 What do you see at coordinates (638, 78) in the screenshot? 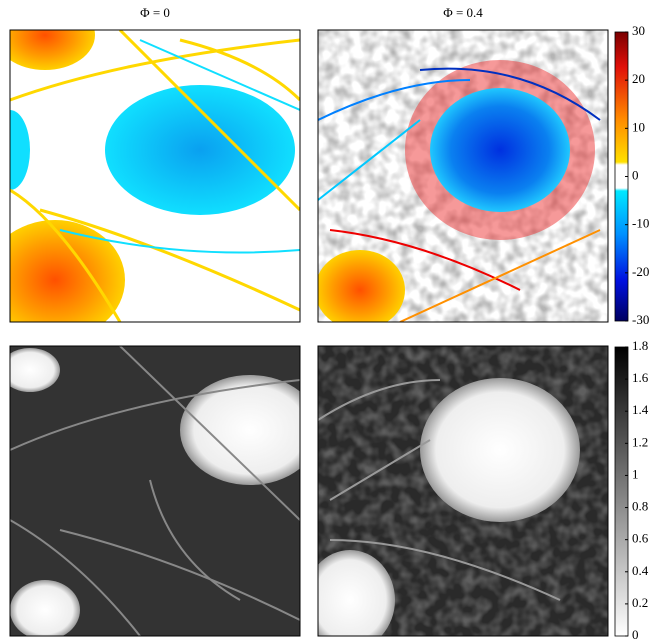
I see `tick-label: 20` at bounding box center [638, 78].